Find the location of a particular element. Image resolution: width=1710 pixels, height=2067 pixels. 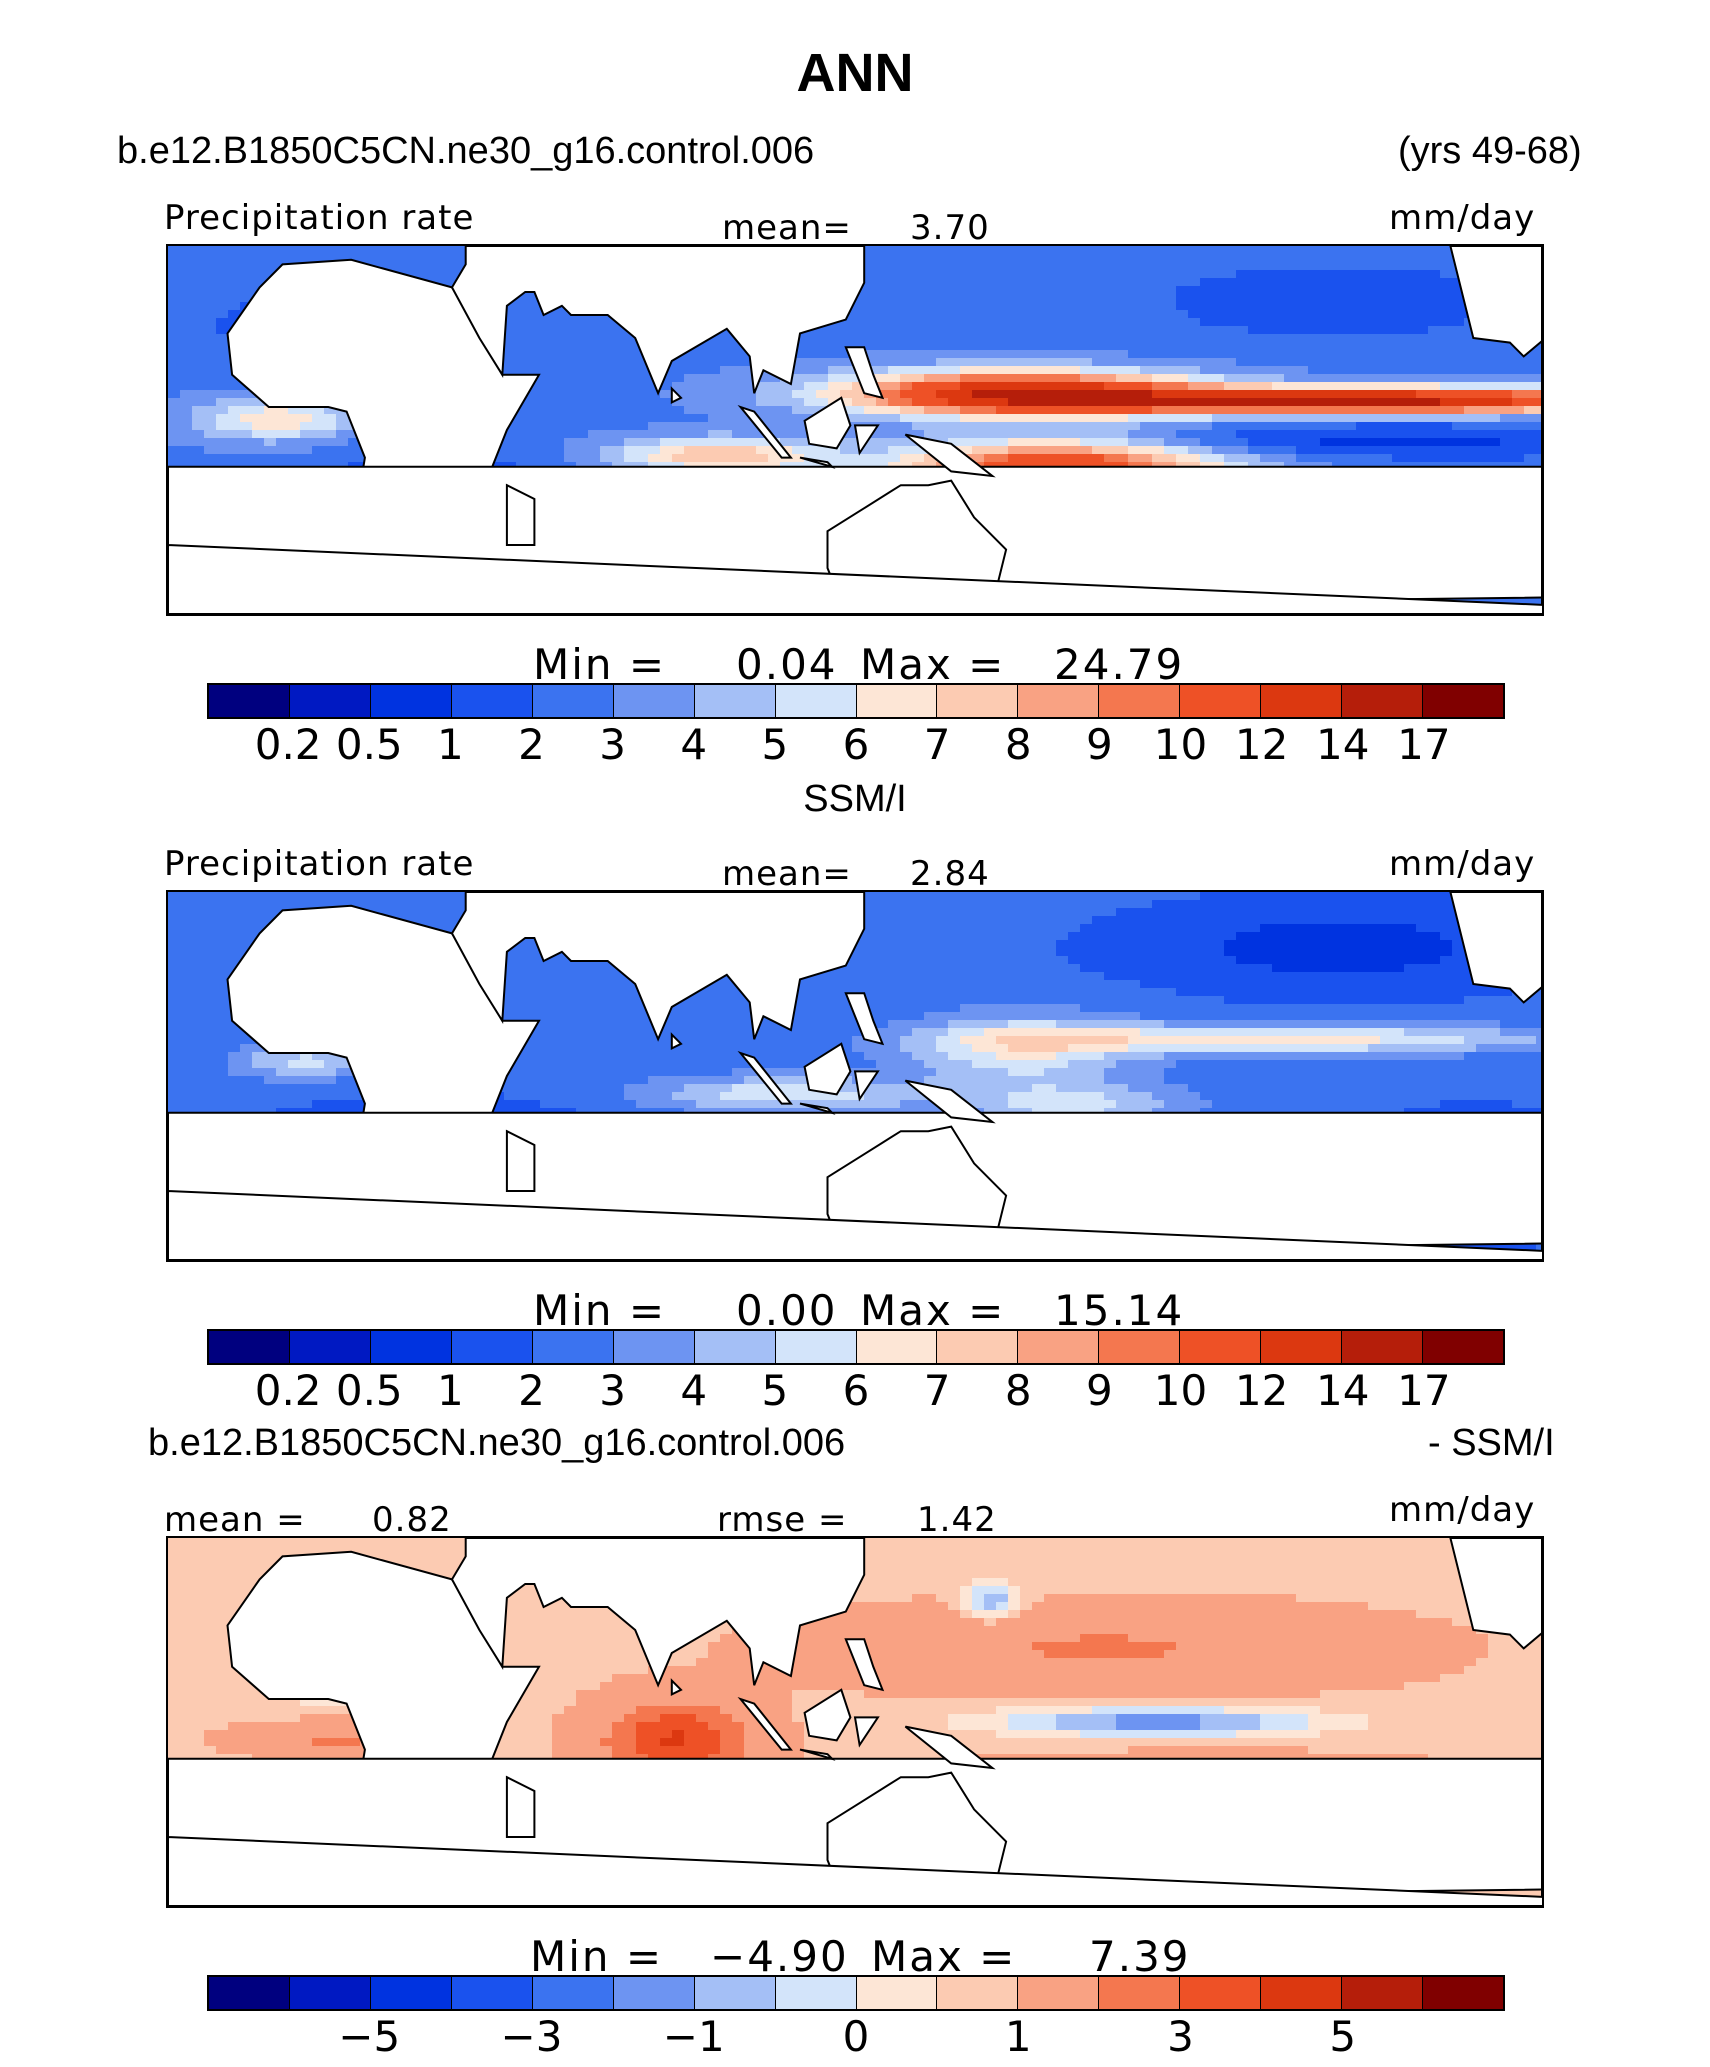

panel2-max-value: 15.14 is located at coordinates (1119, 1310).